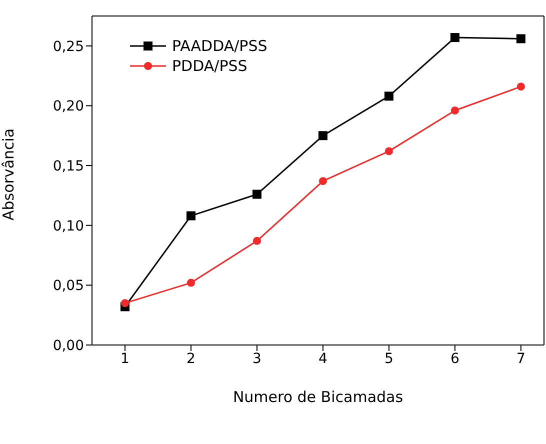  I want to click on y-tick-label: 0,15, so click(68, 166).